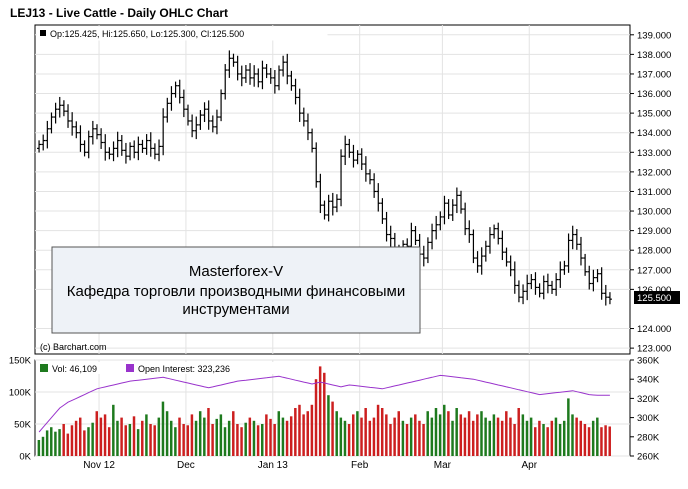 Image resolution: width=688 pixels, height=489 pixels. I want to click on legend-bg, so click(167, 368).